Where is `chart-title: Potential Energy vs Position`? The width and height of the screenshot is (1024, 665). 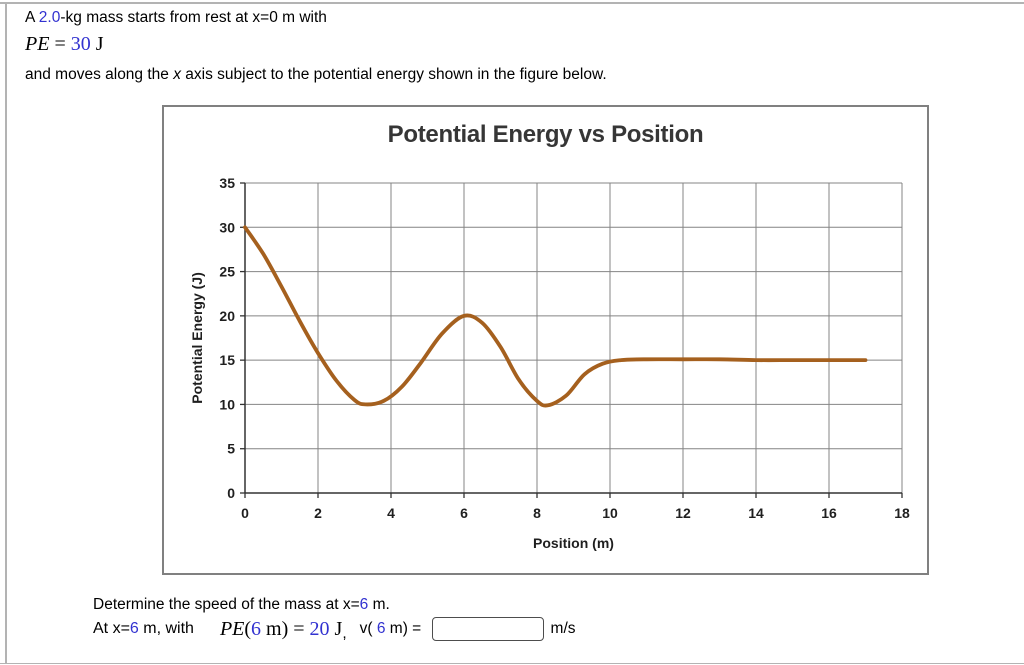
chart-title: Potential Energy vs Position is located at coordinates (545, 134).